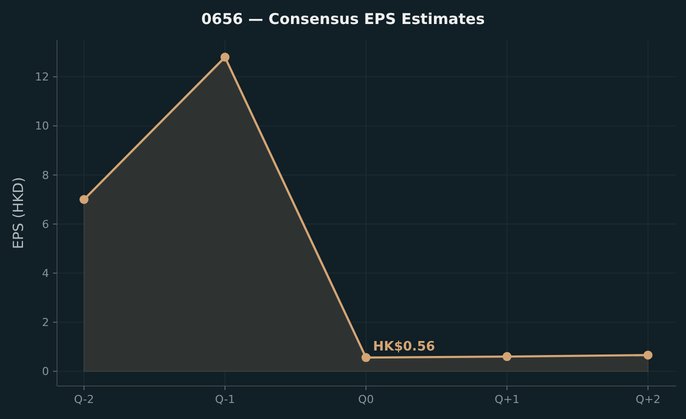 The image size is (686, 419). I want to click on x-tick-label: Q+1, so click(507, 399).